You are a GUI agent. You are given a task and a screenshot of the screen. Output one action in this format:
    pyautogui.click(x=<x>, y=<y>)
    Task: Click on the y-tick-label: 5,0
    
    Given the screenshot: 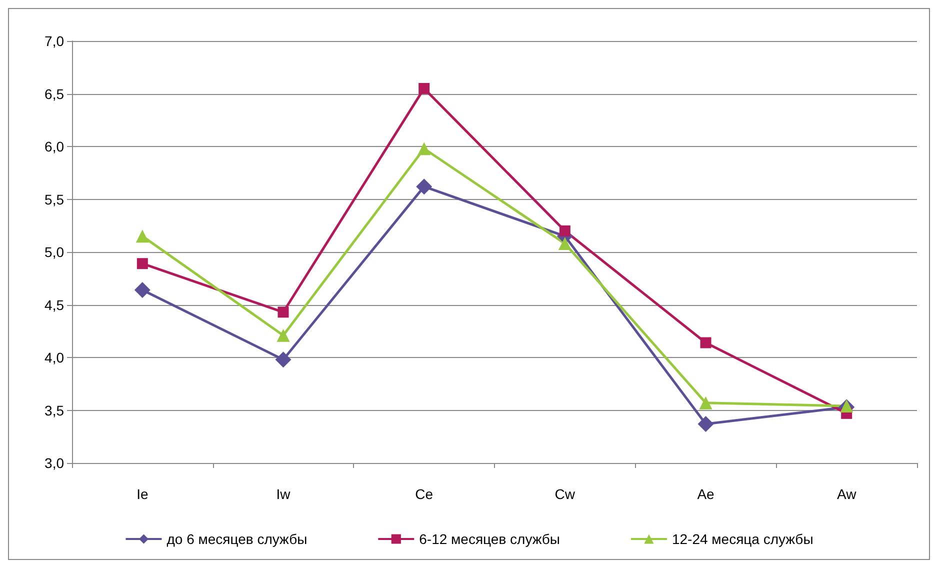 What is the action you would take?
    pyautogui.click(x=54, y=252)
    